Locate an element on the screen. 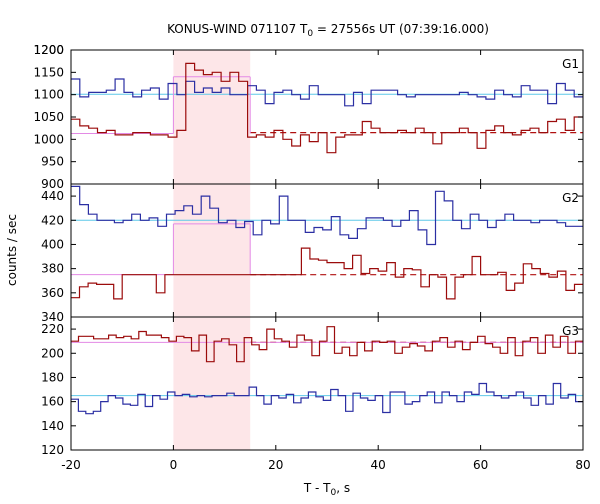 The width and height of the screenshot is (600, 504). y-tick-label-G3: 220 is located at coordinates (52, 329).